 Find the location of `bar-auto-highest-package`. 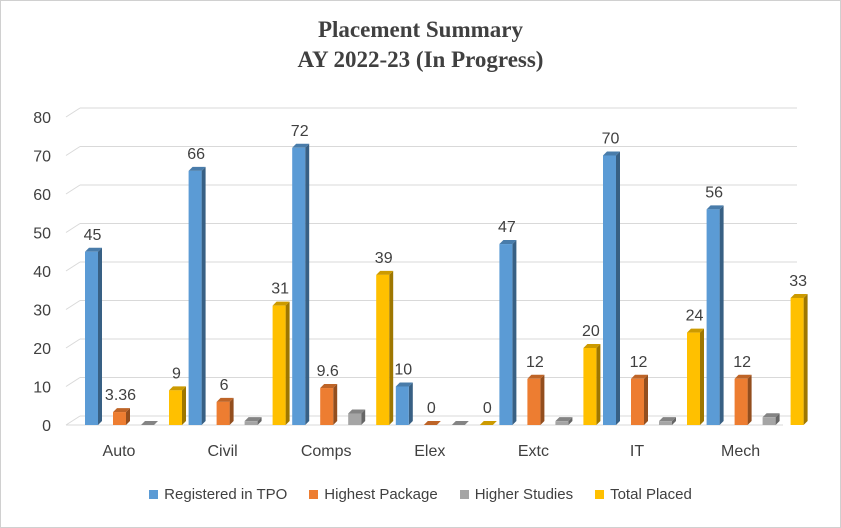

bar-auto-highest-package is located at coordinates (121, 416).